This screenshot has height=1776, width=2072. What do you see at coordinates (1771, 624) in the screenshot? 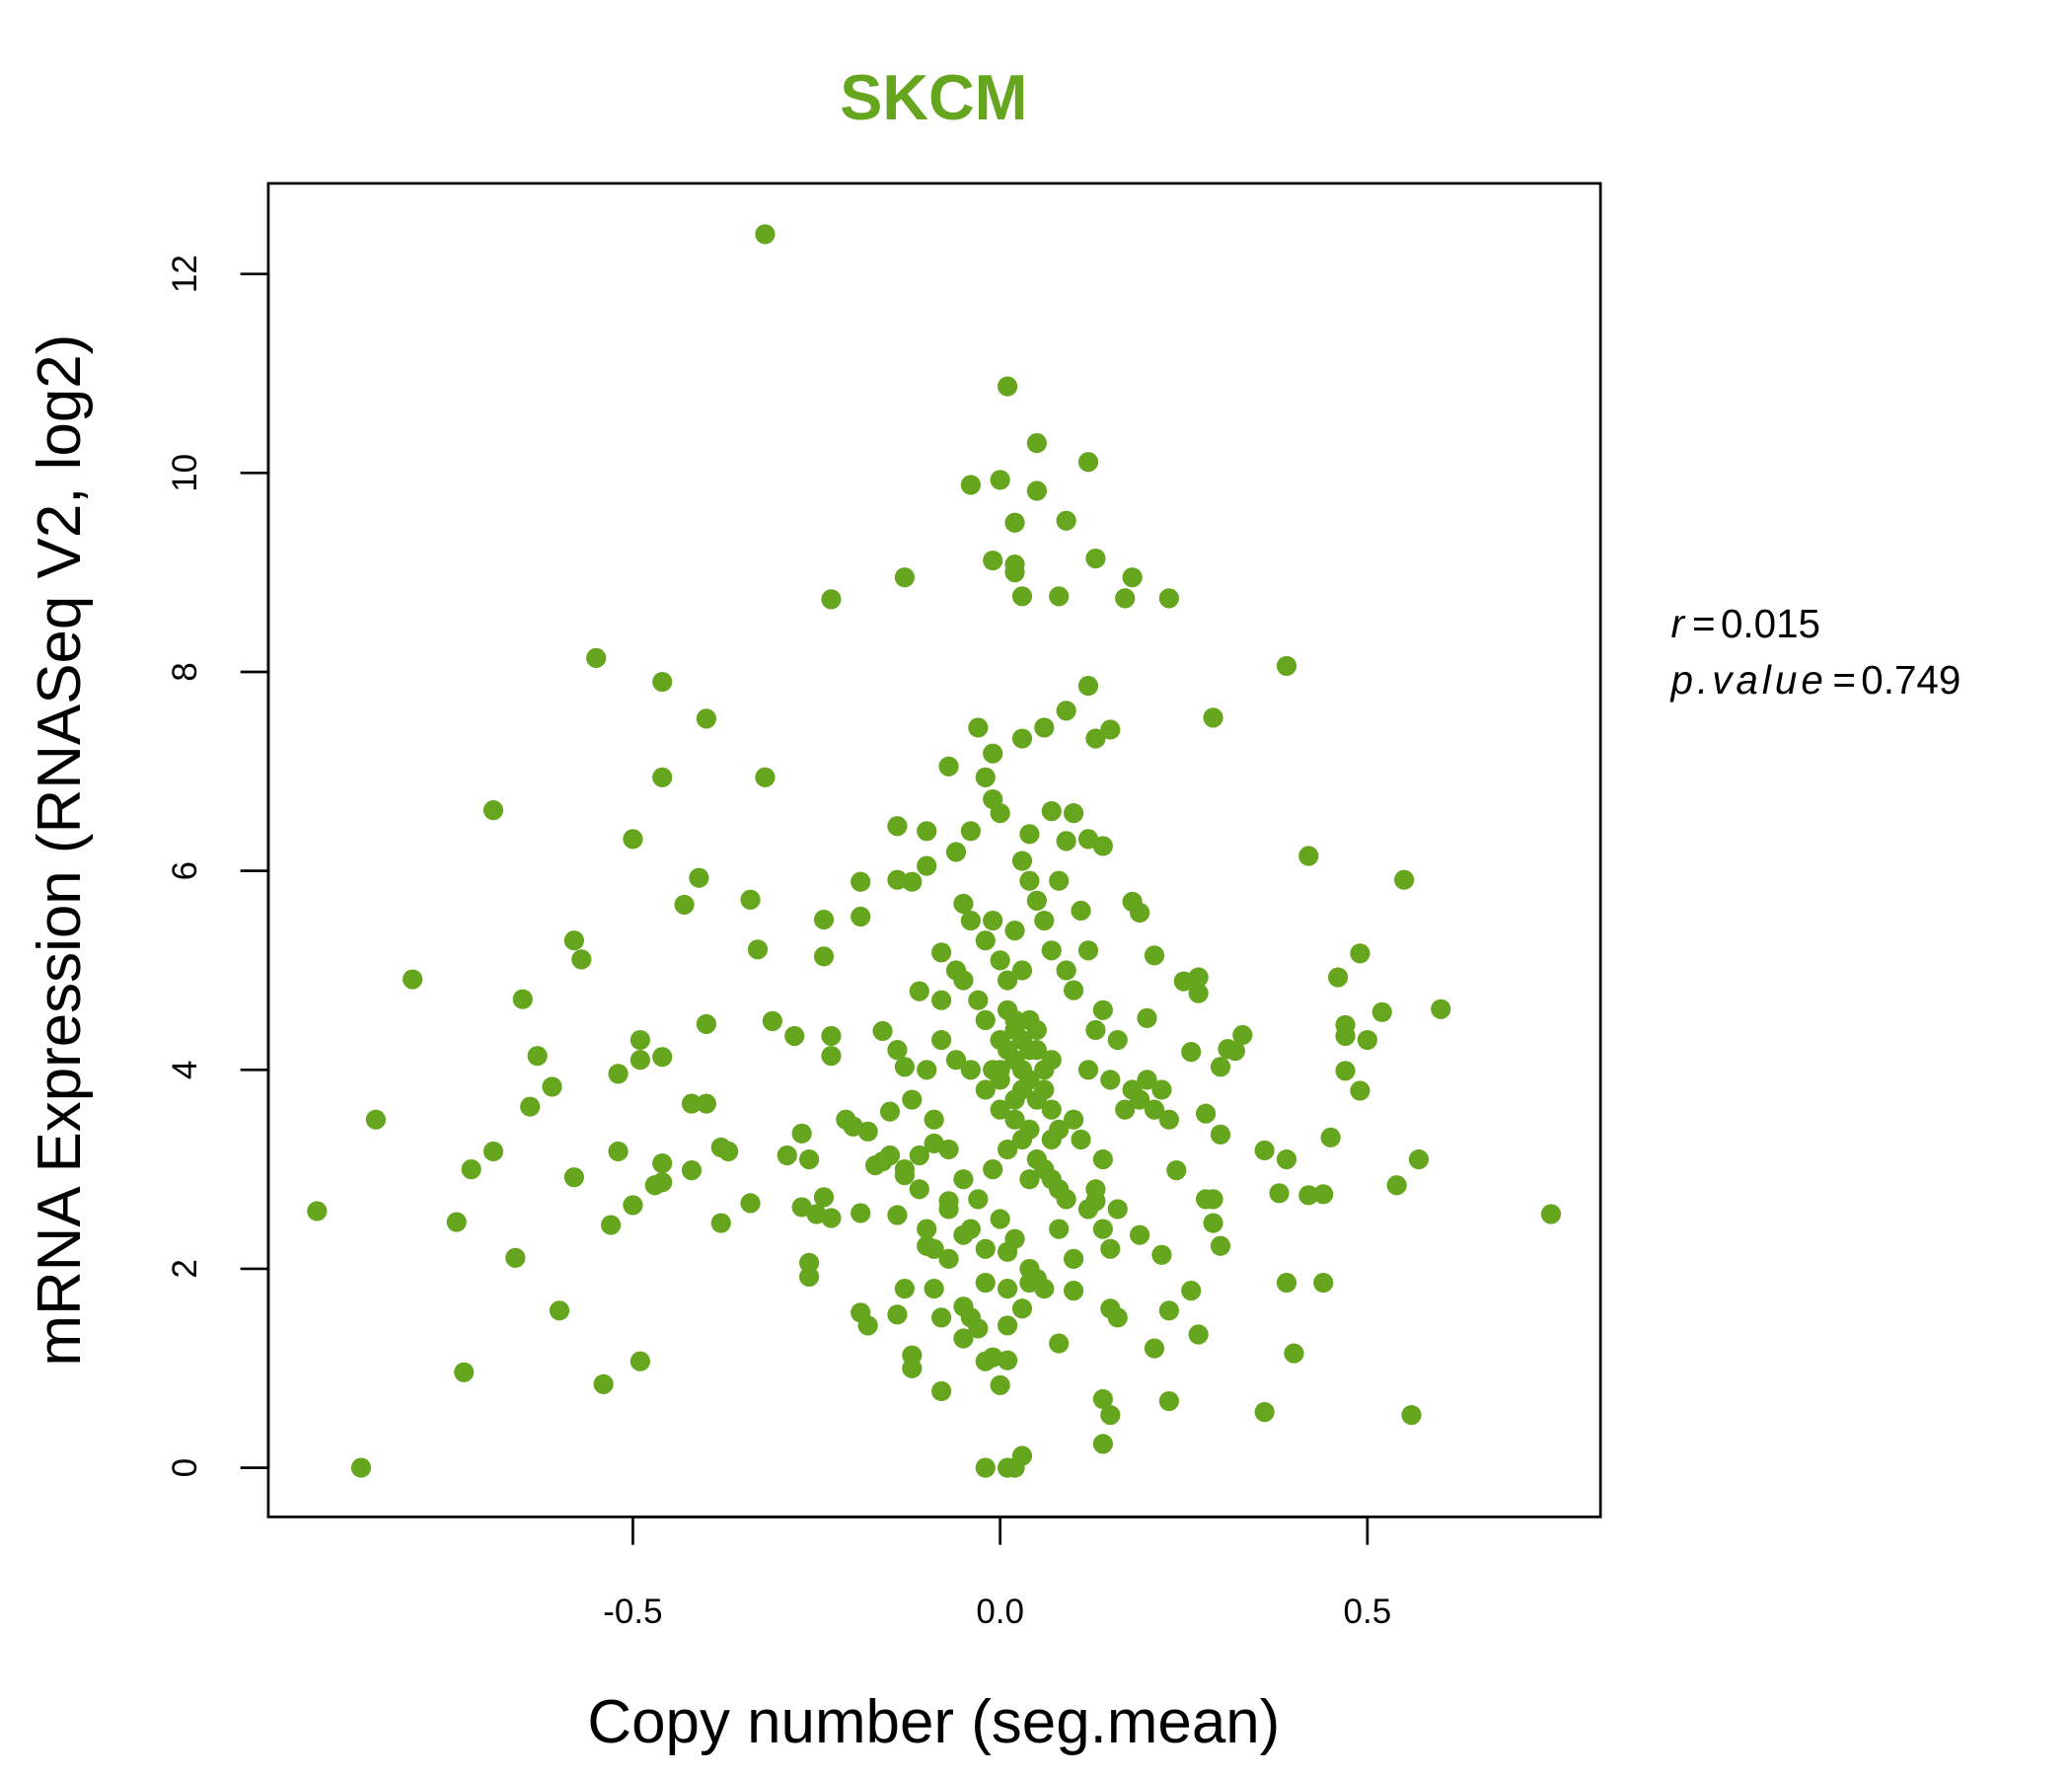
I see `r-value: 0.015` at bounding box center [1771, 624].